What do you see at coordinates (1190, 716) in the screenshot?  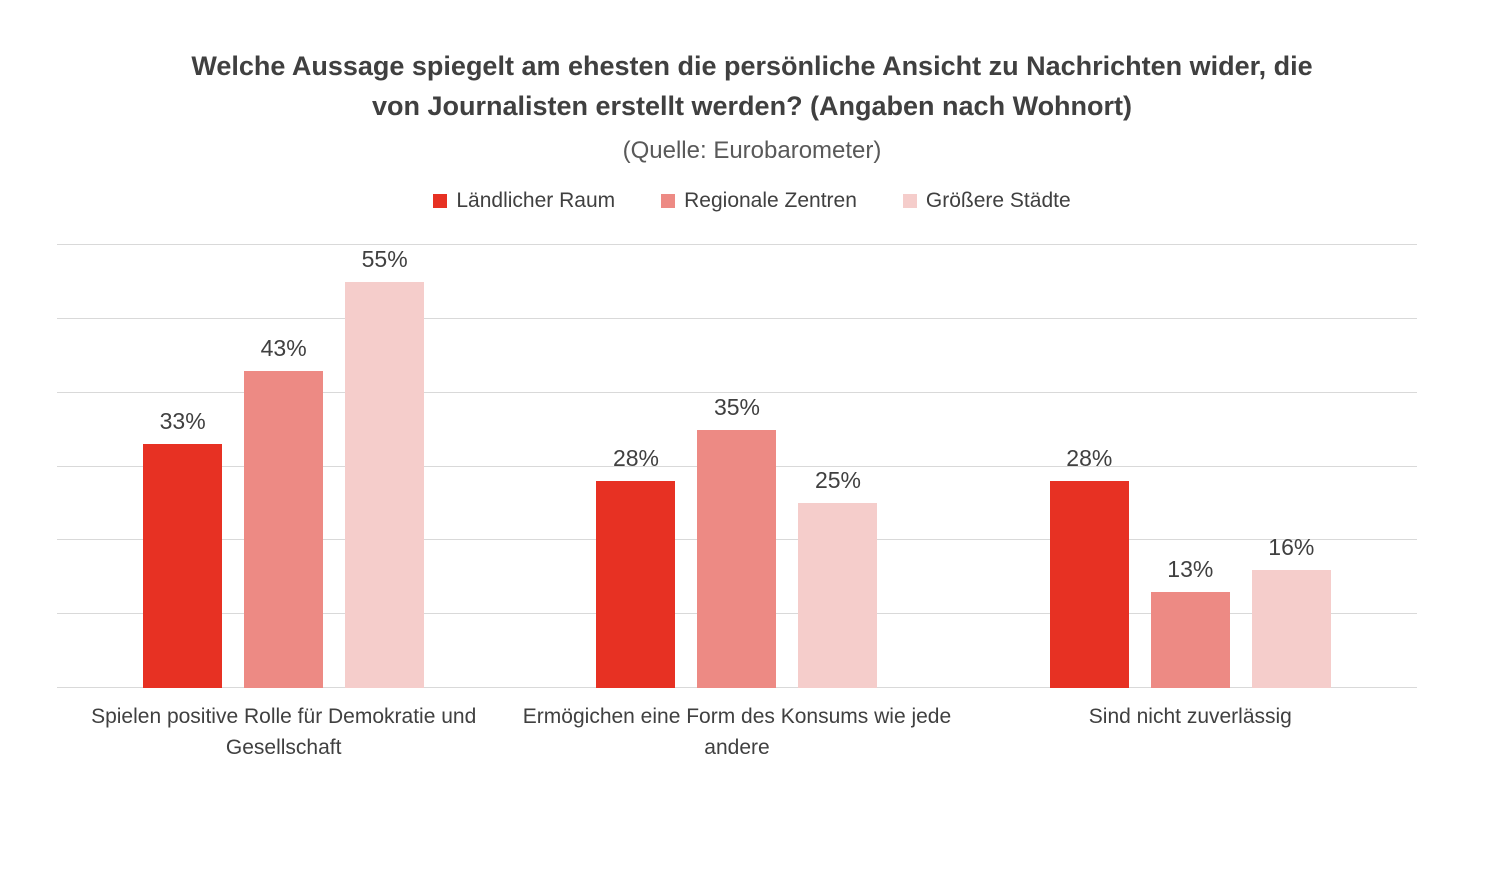 I see `category-label: Sind nicht zuverlässig` at bounding box center [1190, 716].